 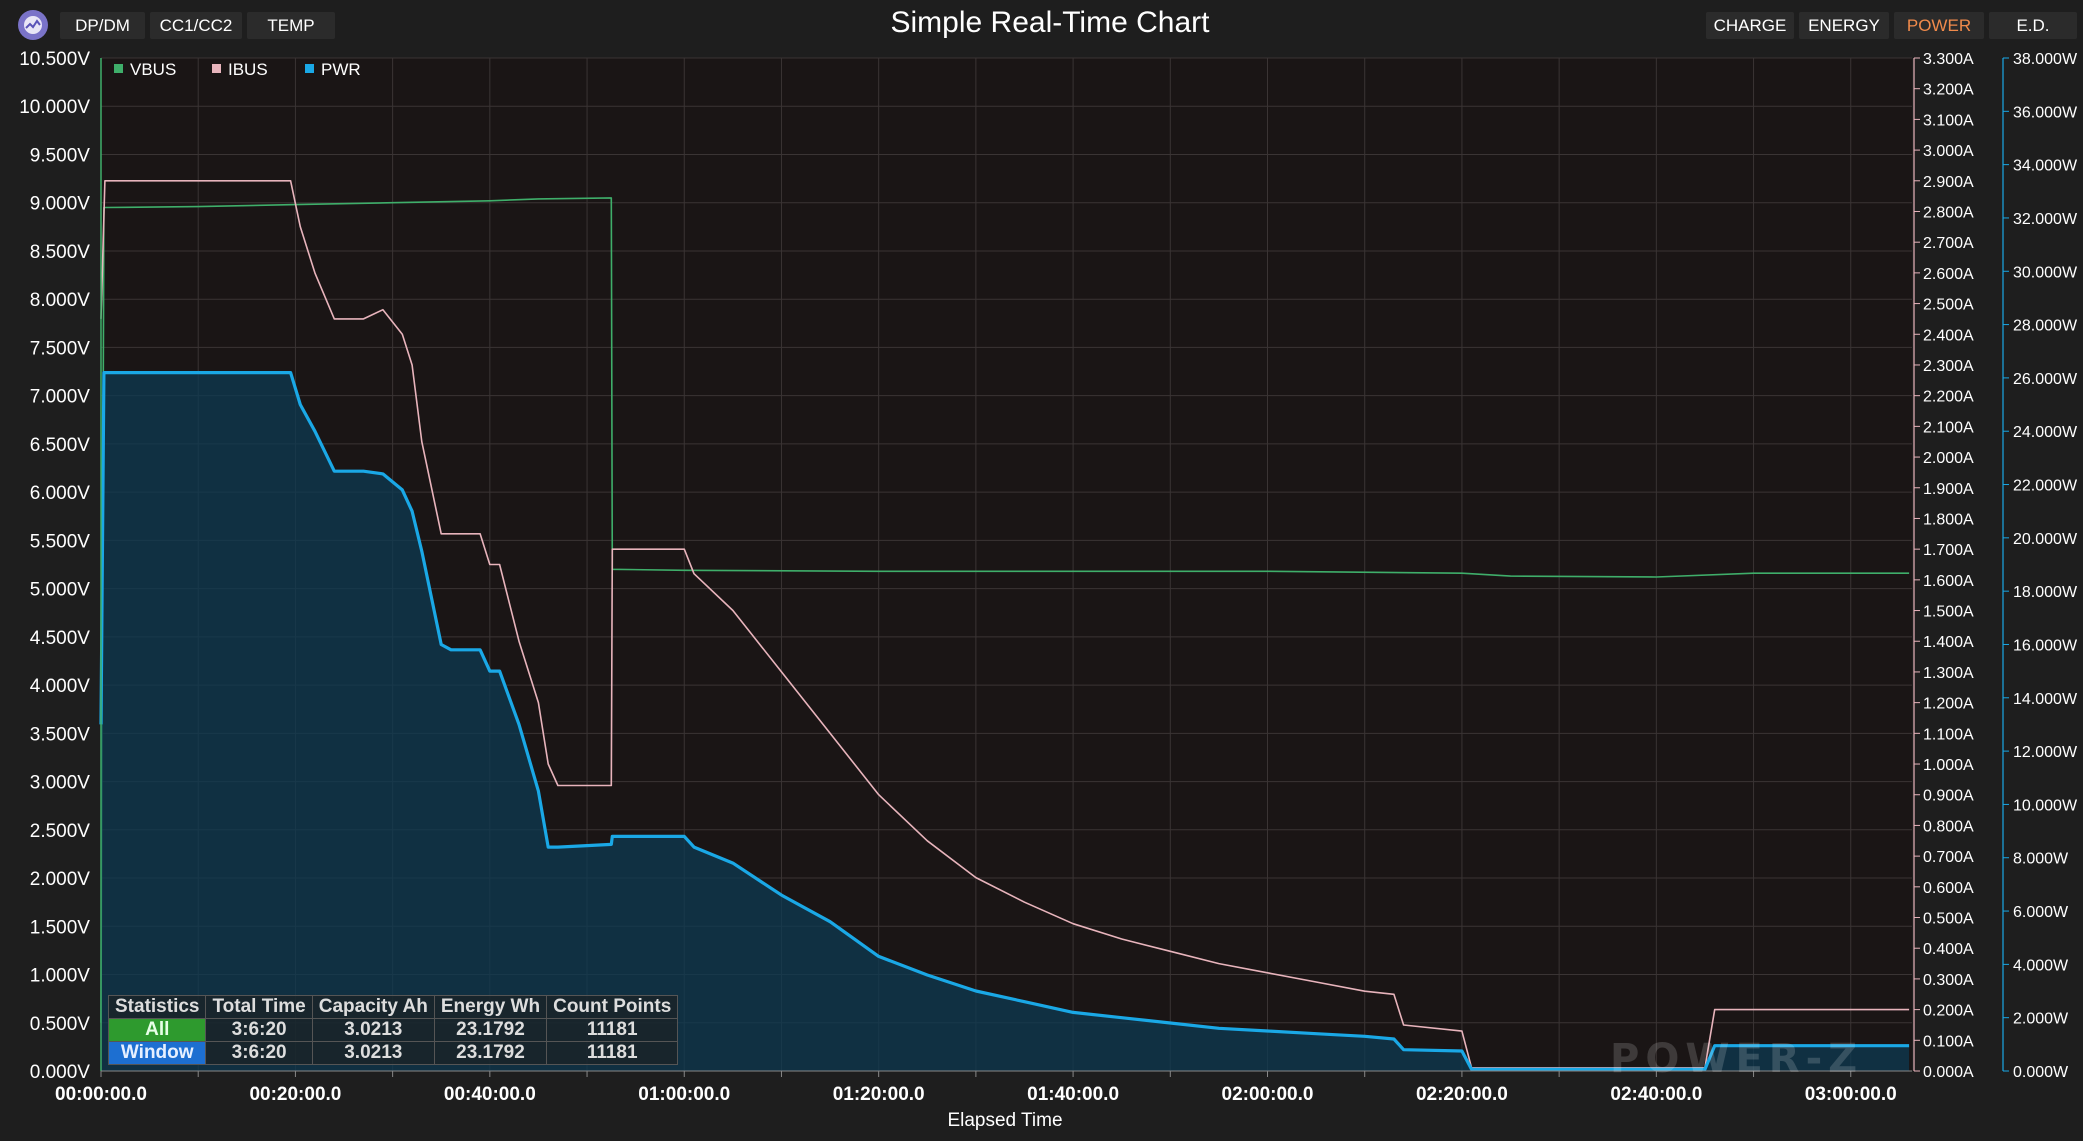 What do you see at coordinates (2045, 112) in the screenshot?
I see `right-axis-power-tick-label: 36.000W` at bounding box center [2045, 112].